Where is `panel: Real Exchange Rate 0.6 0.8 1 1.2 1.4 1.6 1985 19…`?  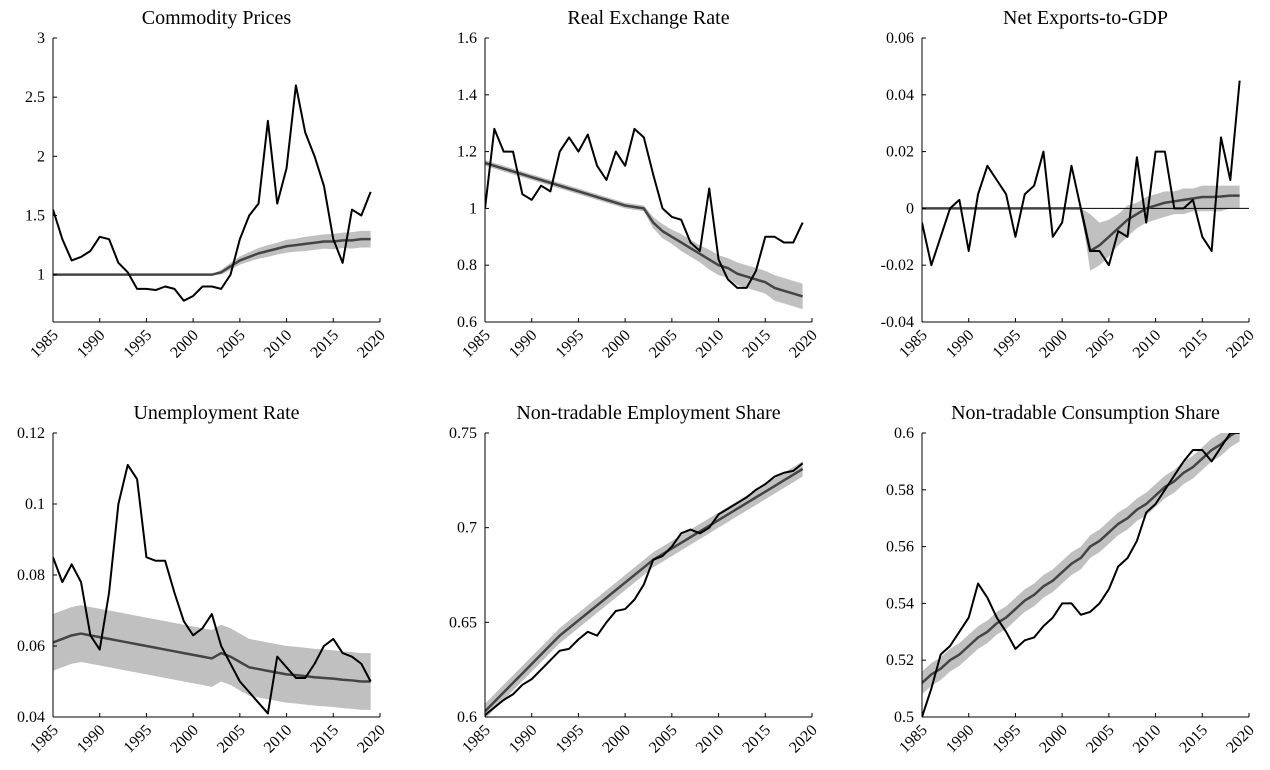
panel: Real Exchange Rate 0.6 0.8 1 1.2 1.4 1.6 1985 19… is located at coordinates (639, 184).